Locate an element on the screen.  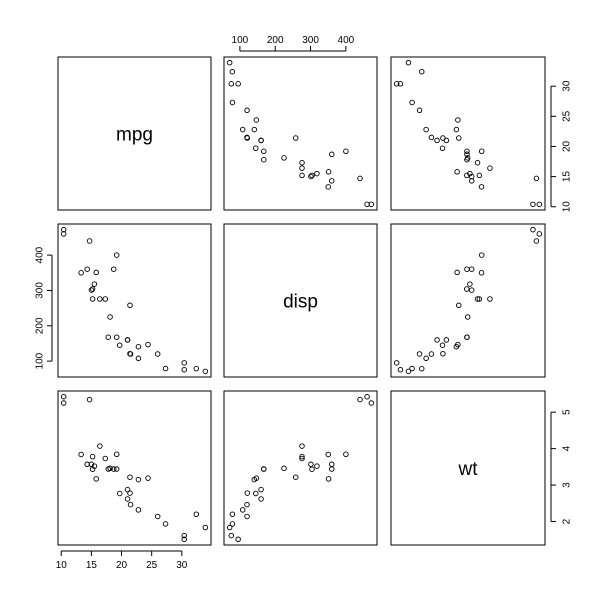
panel-mpg-wt is located at coordinates (468, 133).